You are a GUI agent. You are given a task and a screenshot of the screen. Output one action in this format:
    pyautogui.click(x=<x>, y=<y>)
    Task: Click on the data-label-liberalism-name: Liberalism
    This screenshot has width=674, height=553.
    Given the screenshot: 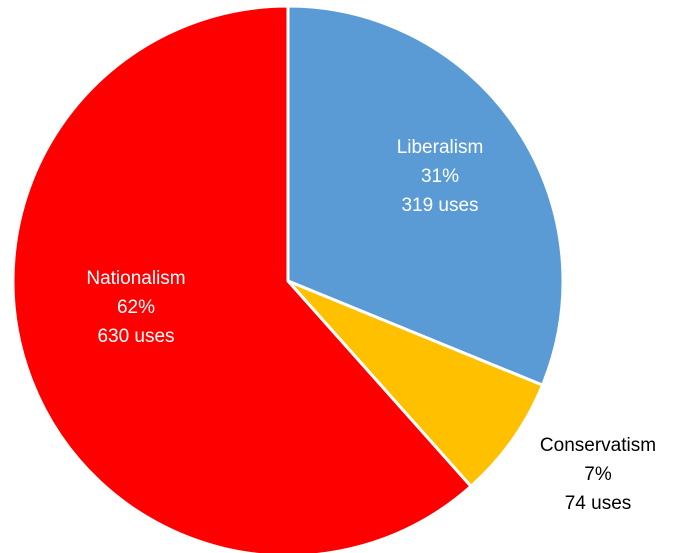 What is the action you would take?
    pyautogui.click(x=440, y=147)
    